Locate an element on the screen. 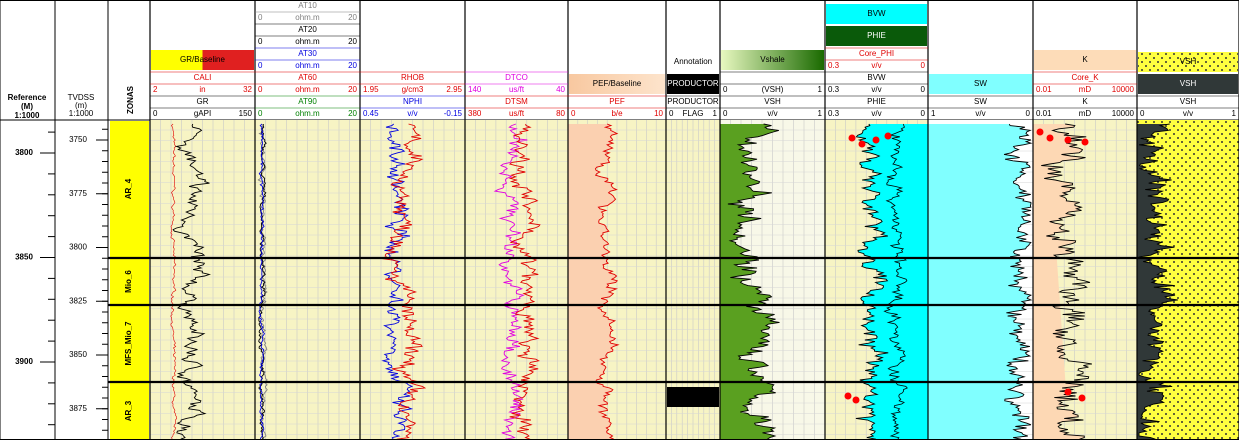 This screenshot has width=1239, height=440. curve-name: DTCO is located at coordinates (516, 77).